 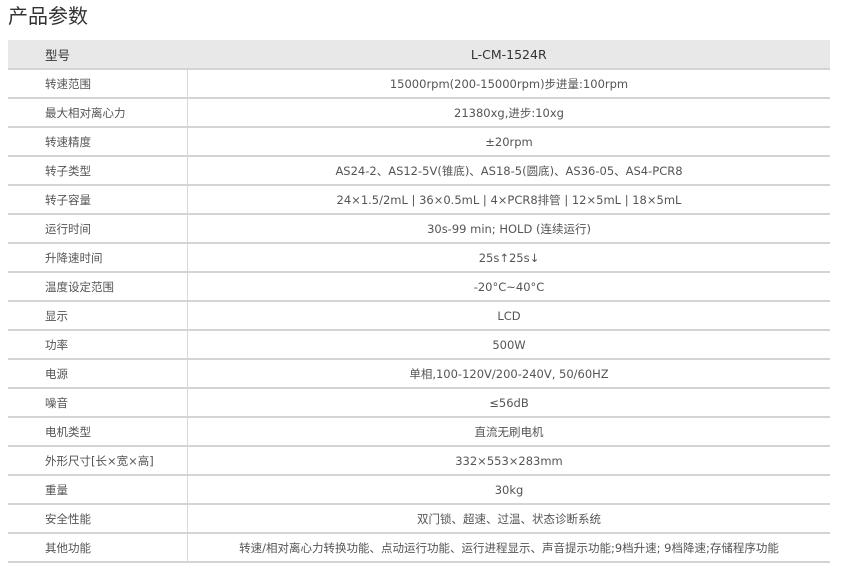 I want to click on spec-label: 外形尺寸[长×宽×高], so click(x=98, y=461).